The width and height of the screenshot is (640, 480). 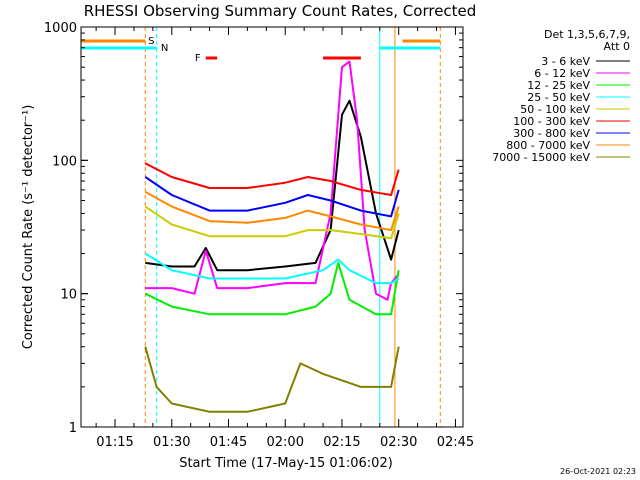 I want to click on x-tick-label: 01:45, so click(x=228, y=442).